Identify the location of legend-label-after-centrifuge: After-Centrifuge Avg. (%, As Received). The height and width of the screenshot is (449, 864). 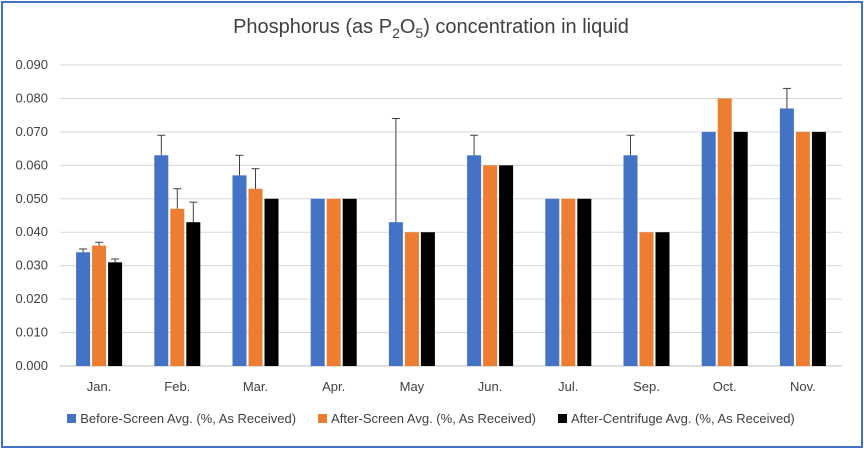
(683, 418).